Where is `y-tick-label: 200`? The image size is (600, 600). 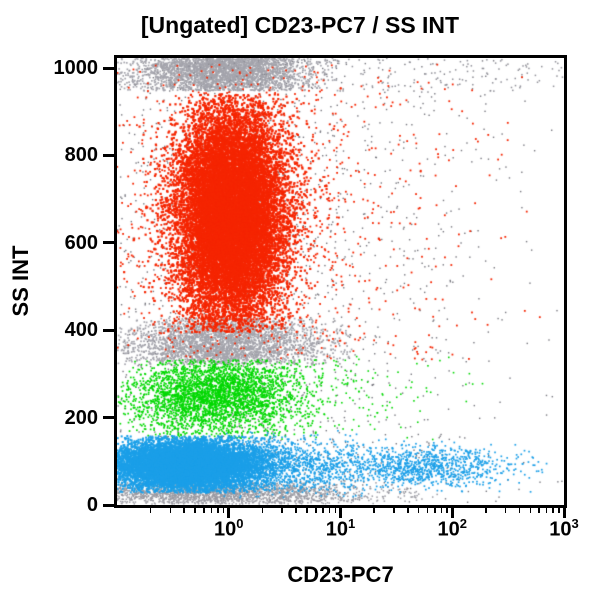 y-tick-label: 200 is located at coordinates (81, 417).